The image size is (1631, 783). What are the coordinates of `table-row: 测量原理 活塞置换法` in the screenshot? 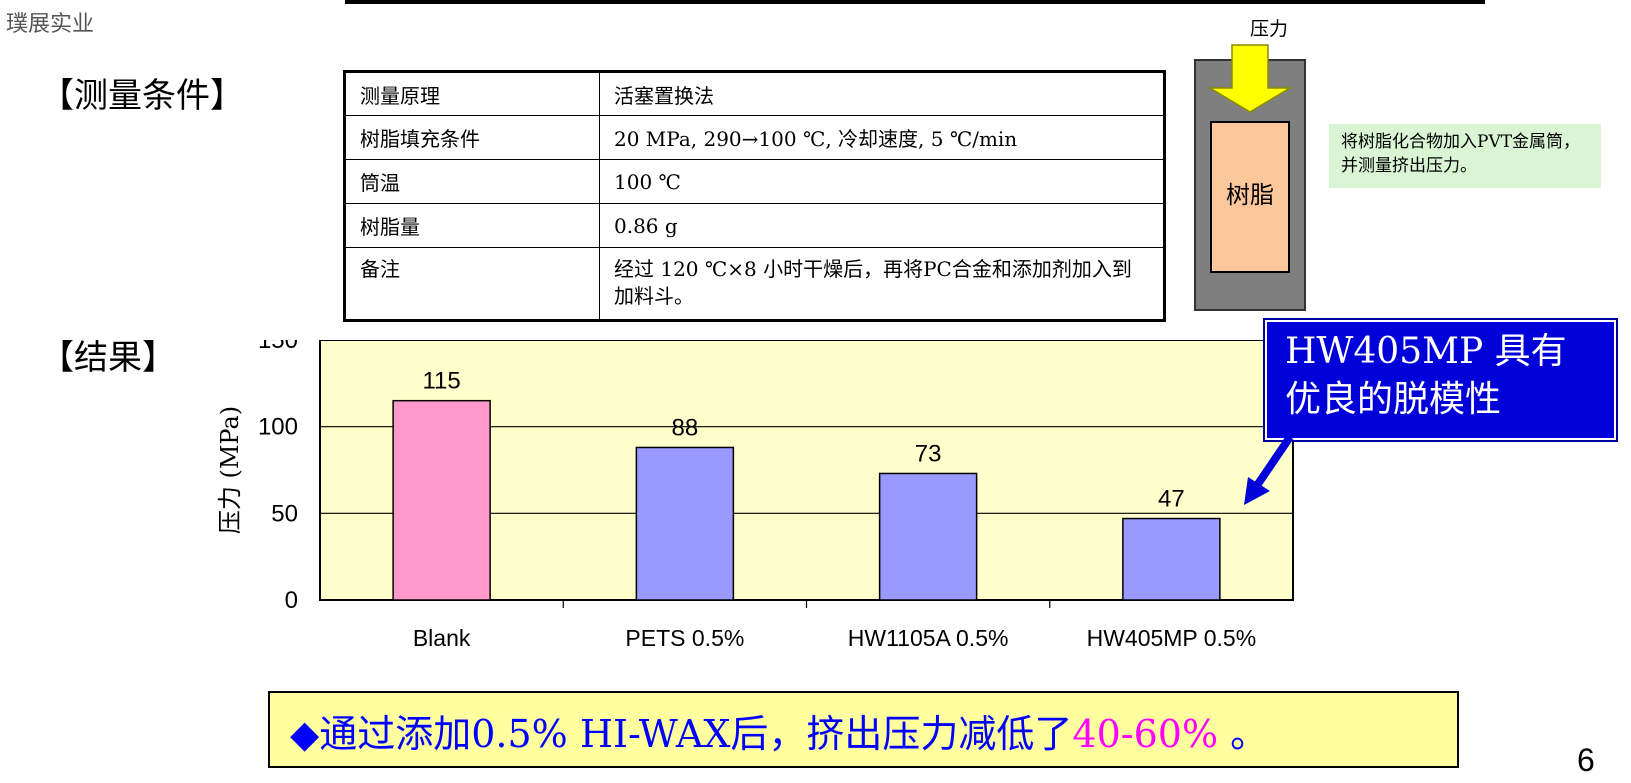 It's located at (754, 93).